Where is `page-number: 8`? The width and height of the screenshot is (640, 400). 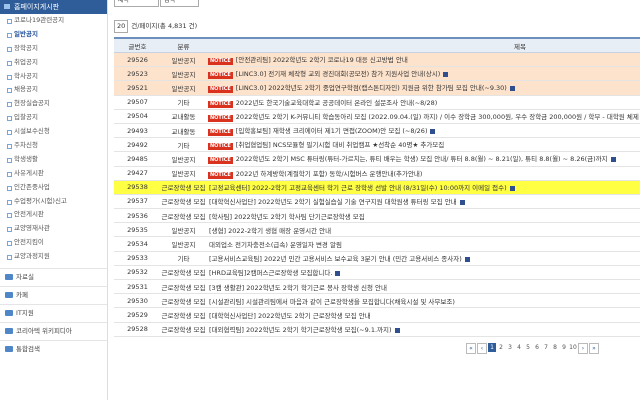 page-number: 8 is located at coordinates (555, 347).